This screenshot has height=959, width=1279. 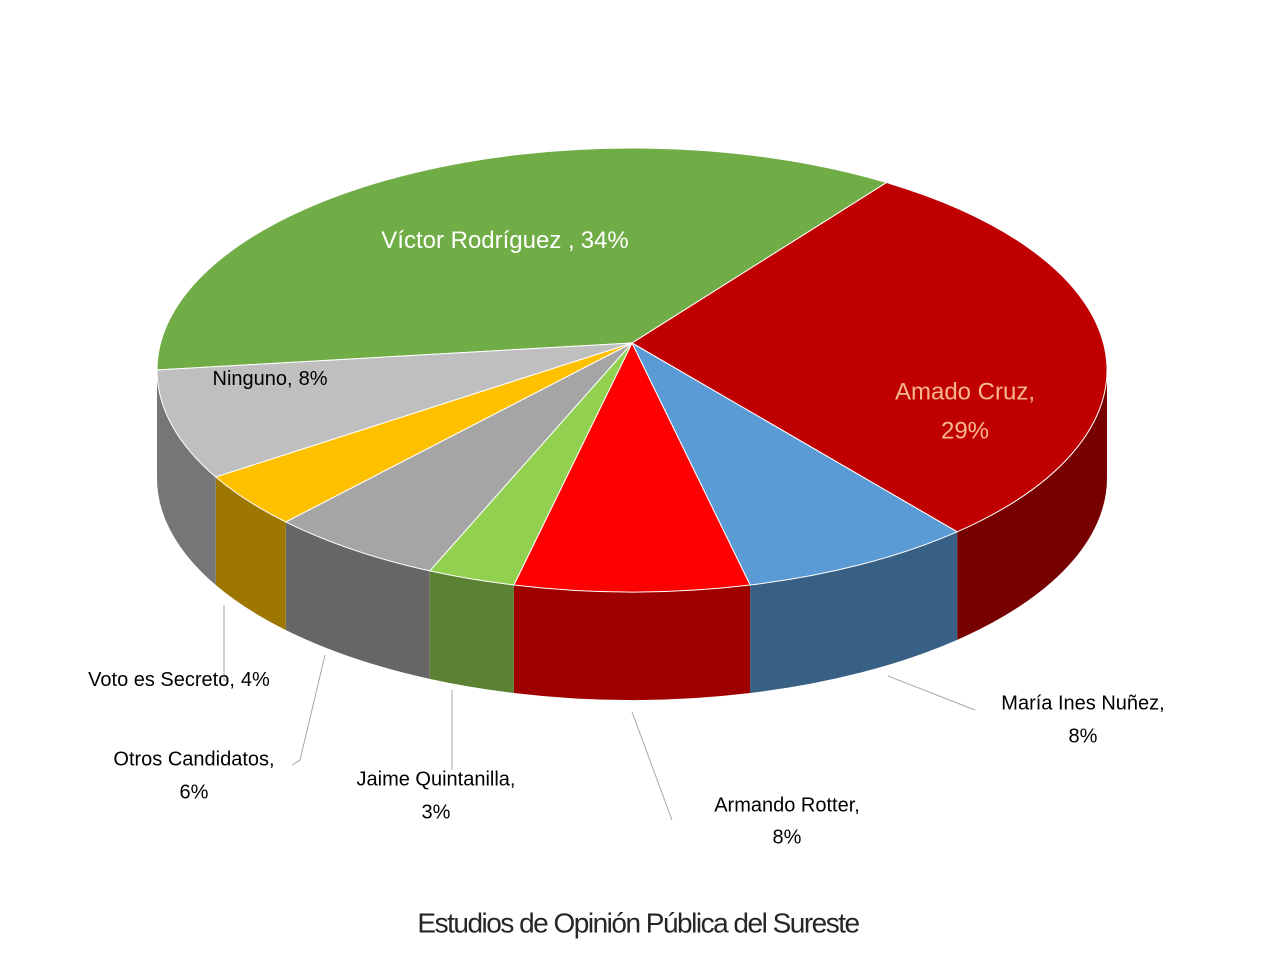 What do you see at coordinates (436, 812) in the screenshot?
I see `data-label-value: 3%` at bounding box center [436, 812].